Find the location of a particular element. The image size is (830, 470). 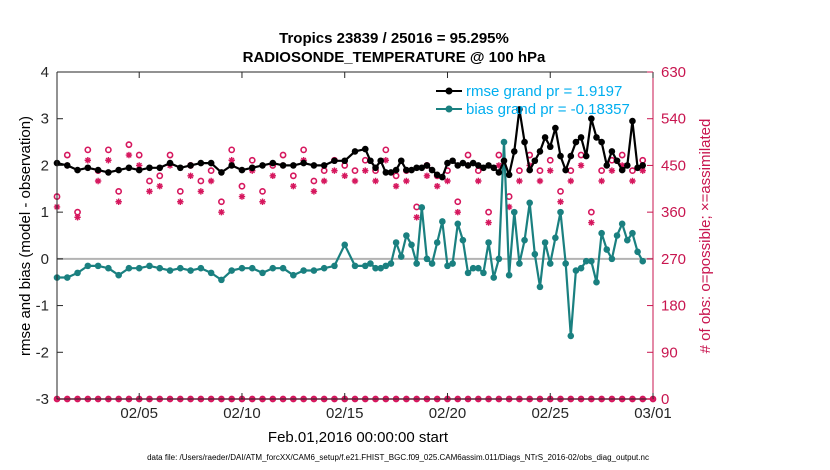

chart-title: Tropics 23839 / 25016 = 95.295% is located at coordinates (394, 38).